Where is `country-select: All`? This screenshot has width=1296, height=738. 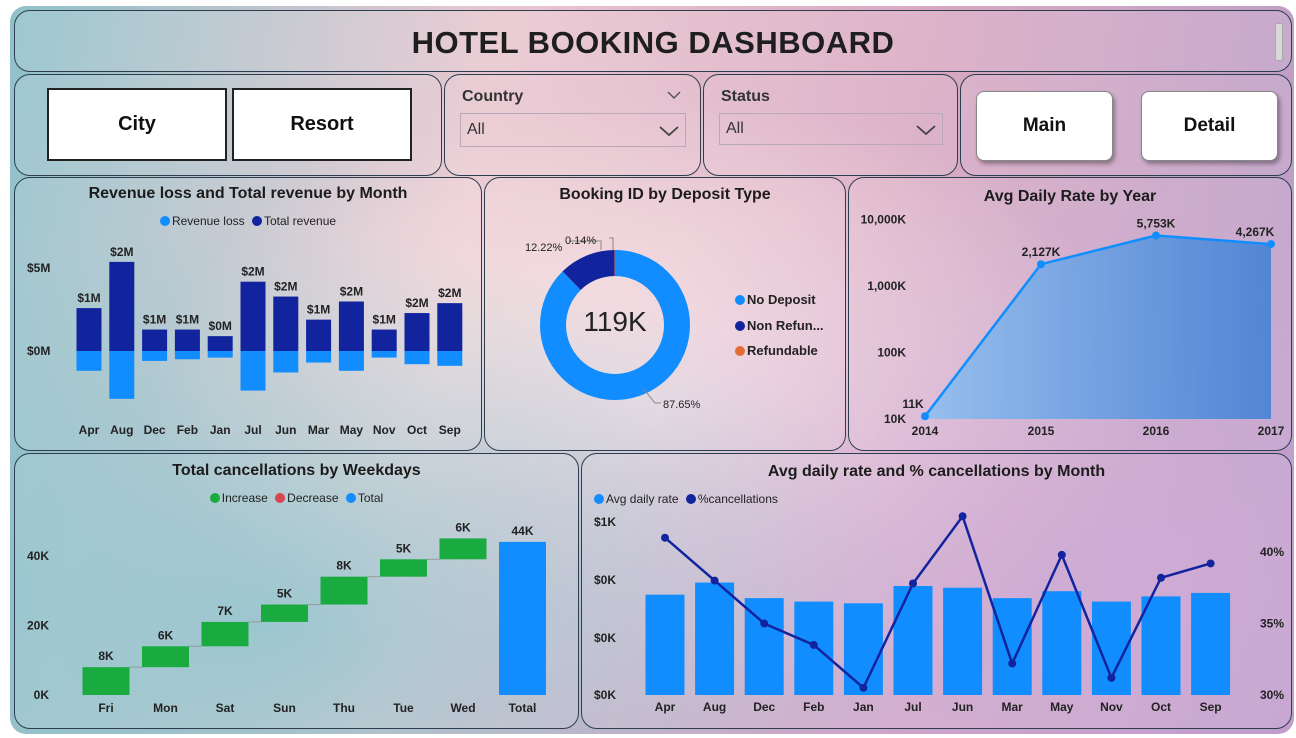 country-select: All is located at coordinates (573, 130).